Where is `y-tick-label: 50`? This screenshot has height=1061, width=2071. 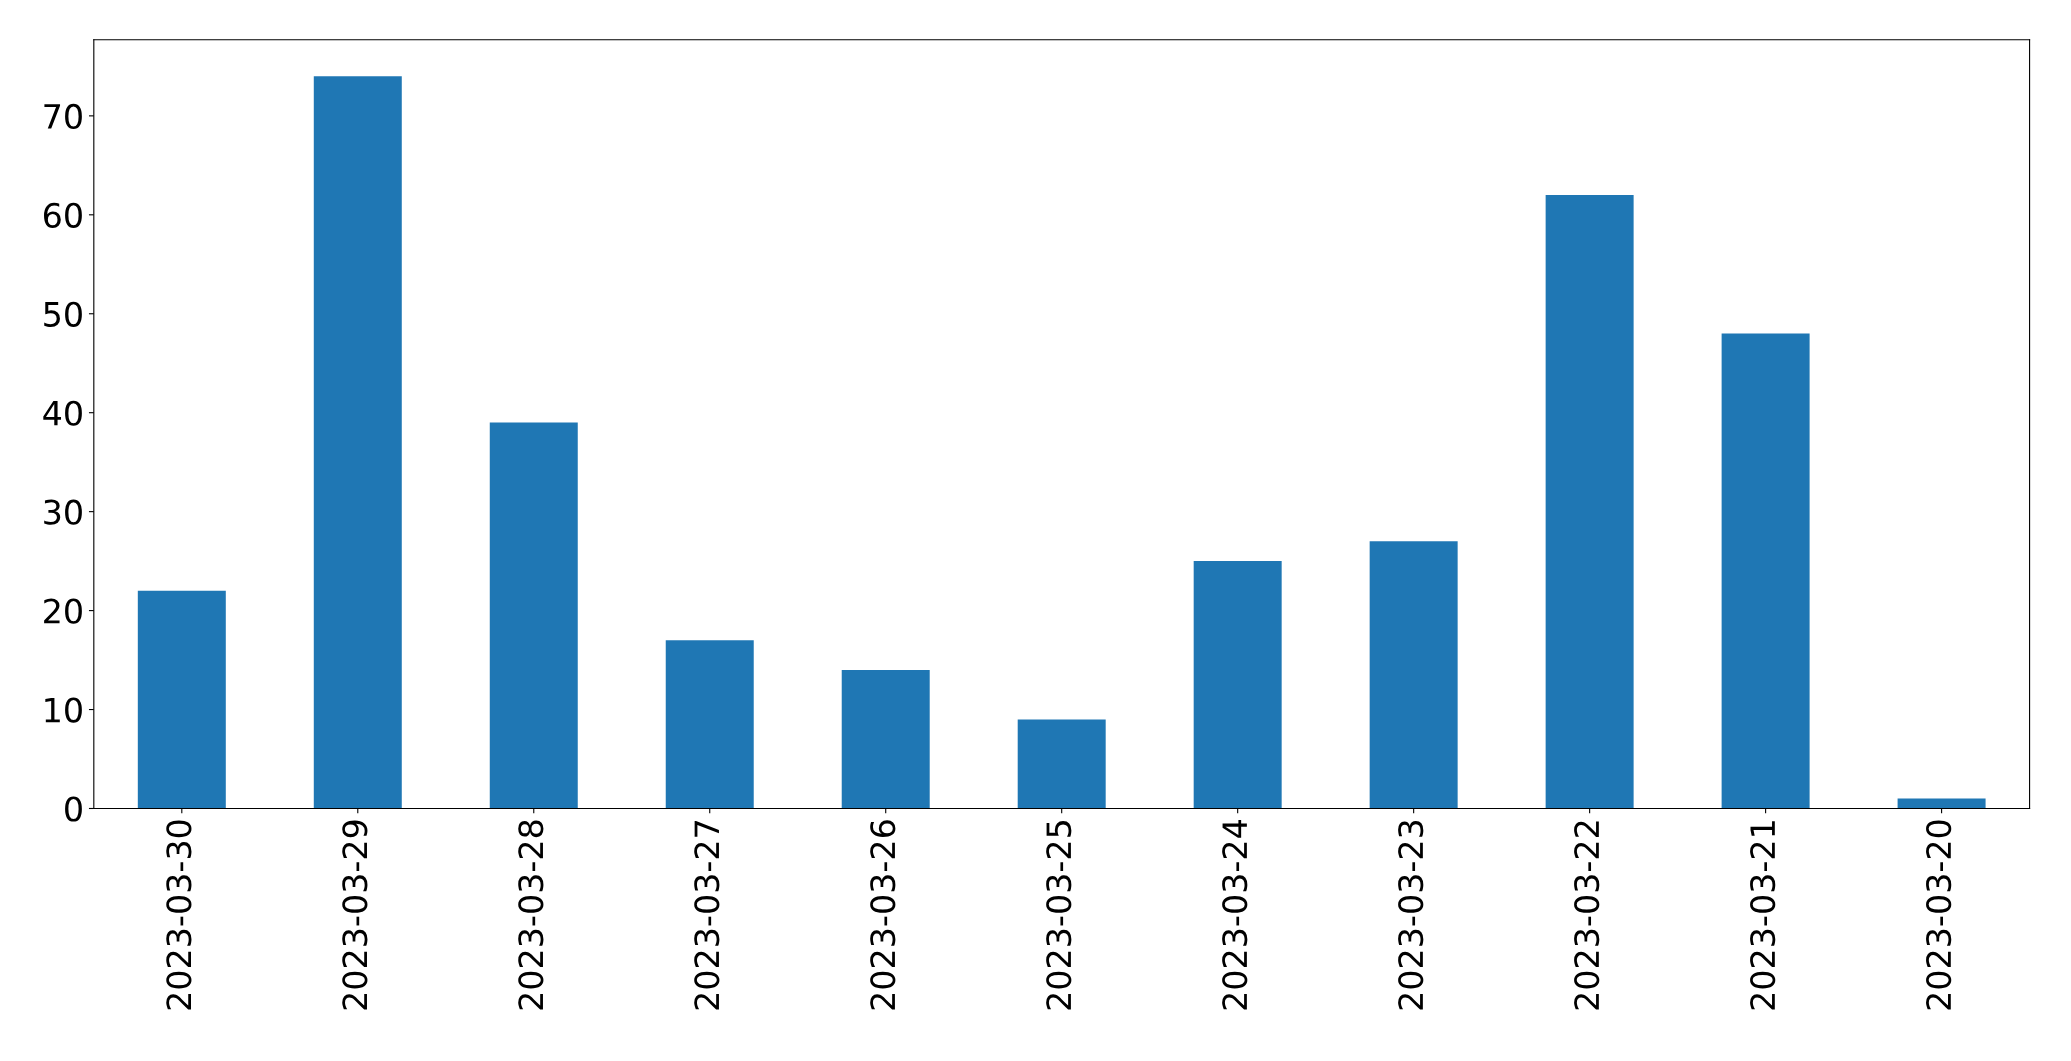
y-tick-label: 50 is located at coordinates (63, 314).